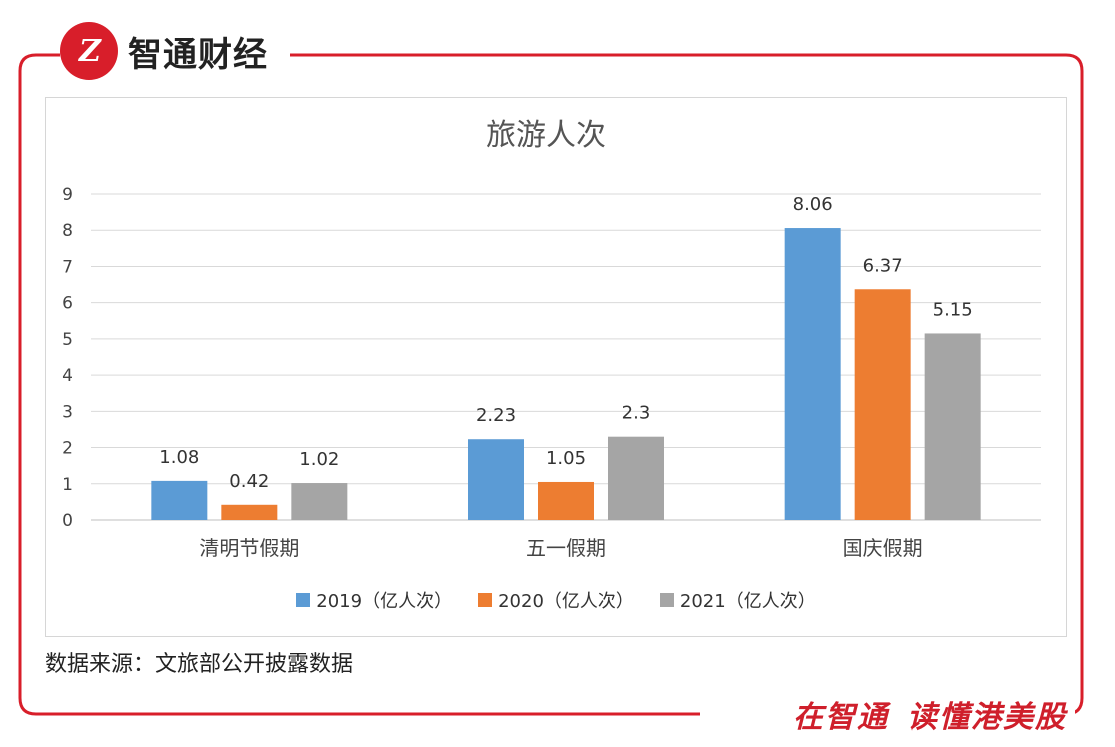 The image size is (1115, 747). Describe the element at coordinates (566, 548) in the screenshot. I see `x-category-label: 五一假期` at that location.